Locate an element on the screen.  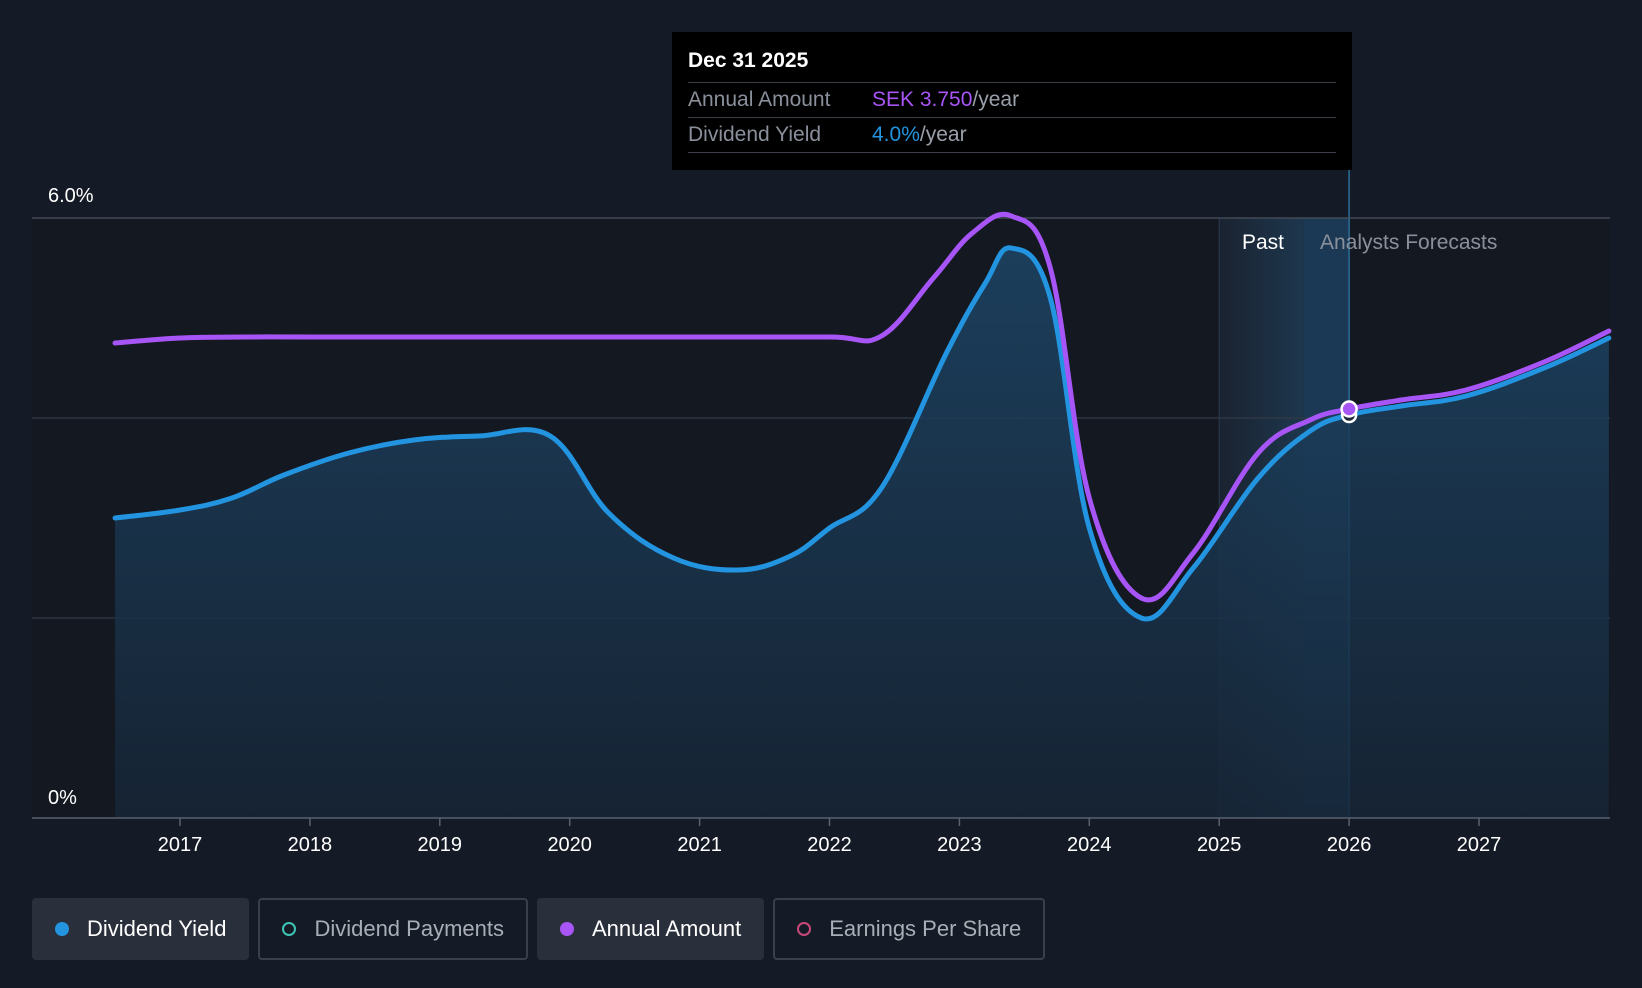
x-tick-label: 2017 is located at coordinates (180, 845).